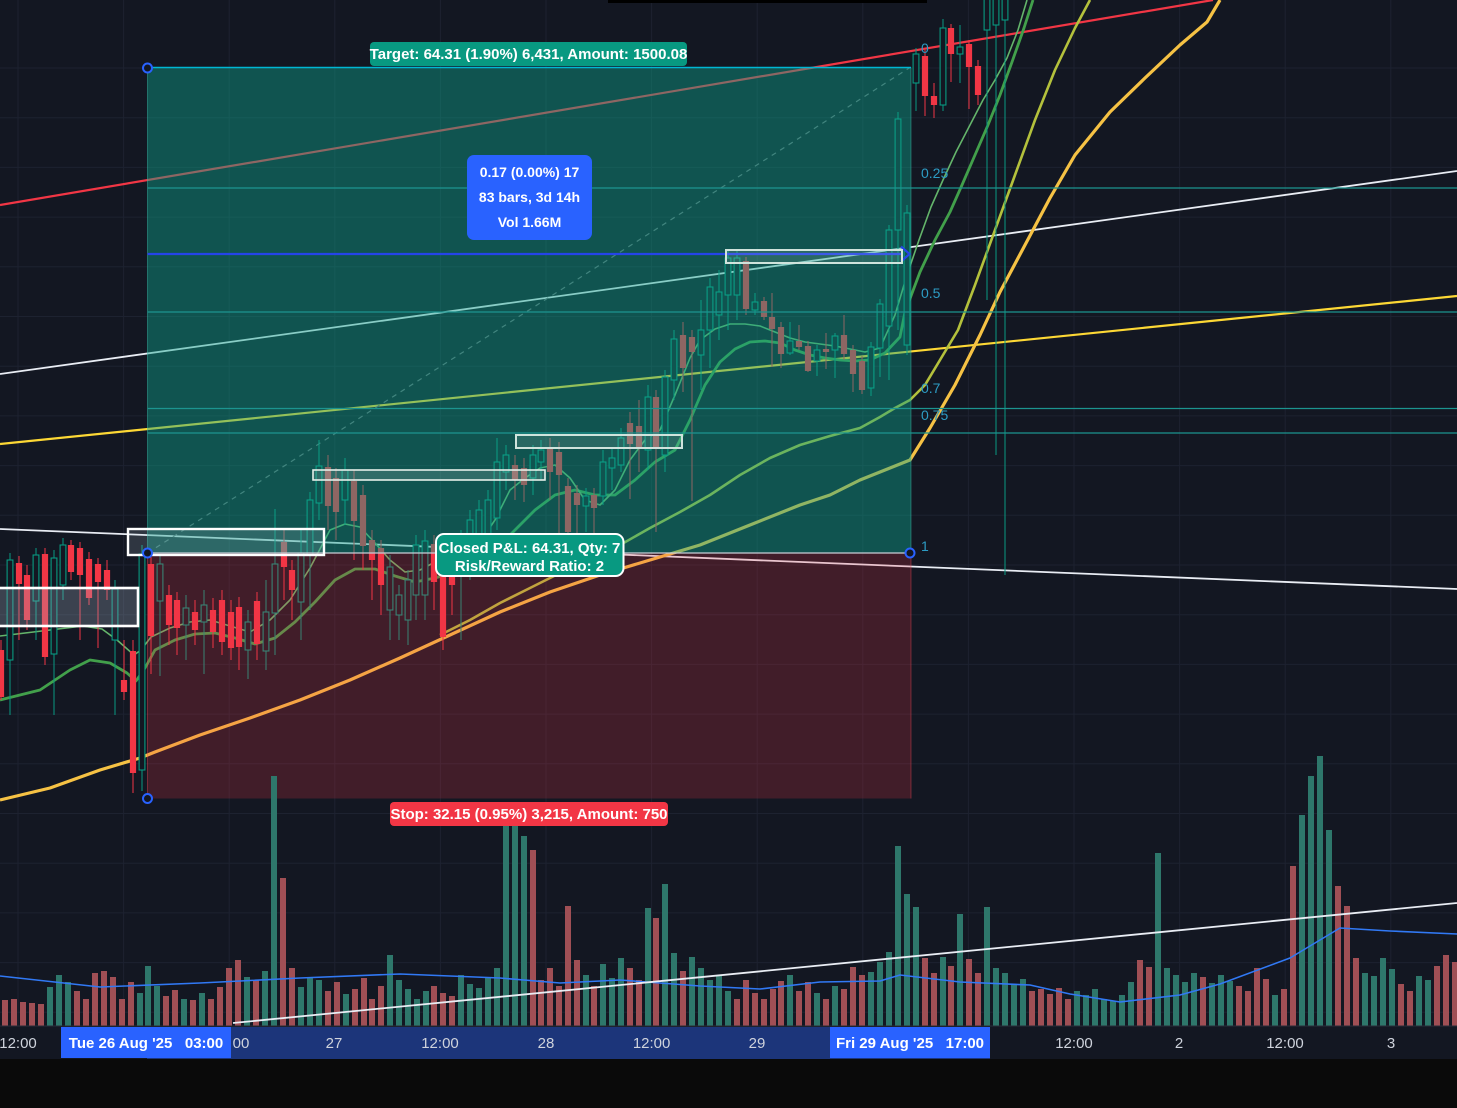  Describe the element at coordinates (529, 197) in the screenshot. I see `svg-text: 83 bars, 3d 14h` at that location.